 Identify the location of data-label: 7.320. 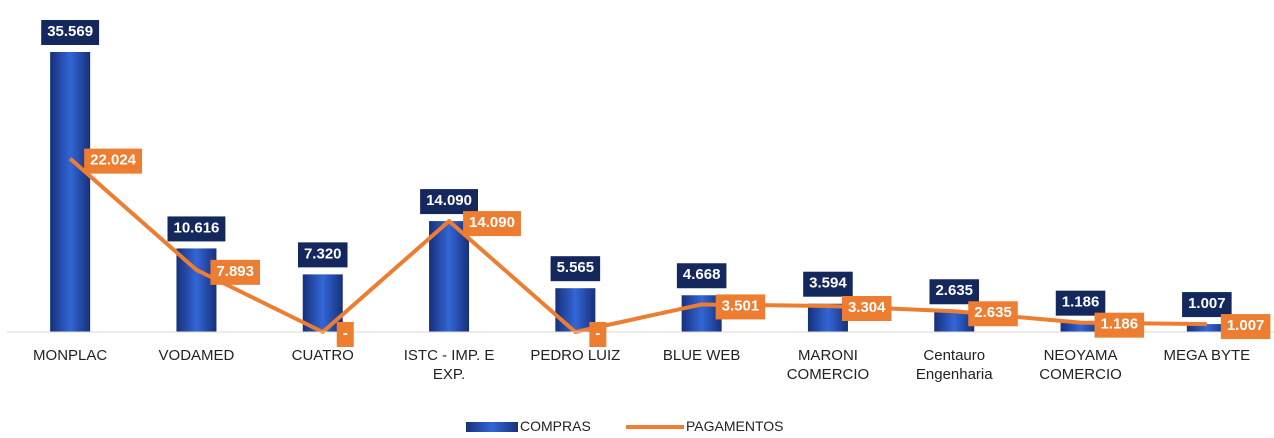
(322, 255).